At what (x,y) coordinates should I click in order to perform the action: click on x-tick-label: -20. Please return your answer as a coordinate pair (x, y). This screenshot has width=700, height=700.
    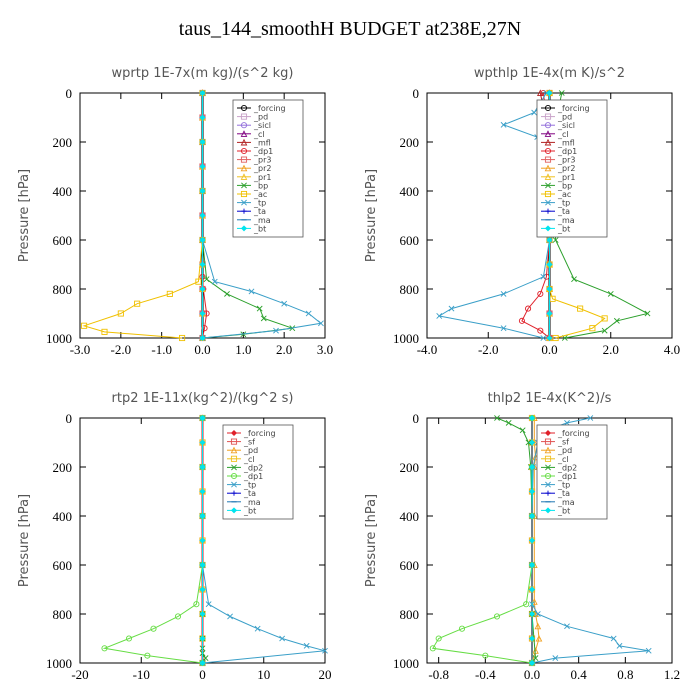
    Looking at the image, I should click on (79, 674).